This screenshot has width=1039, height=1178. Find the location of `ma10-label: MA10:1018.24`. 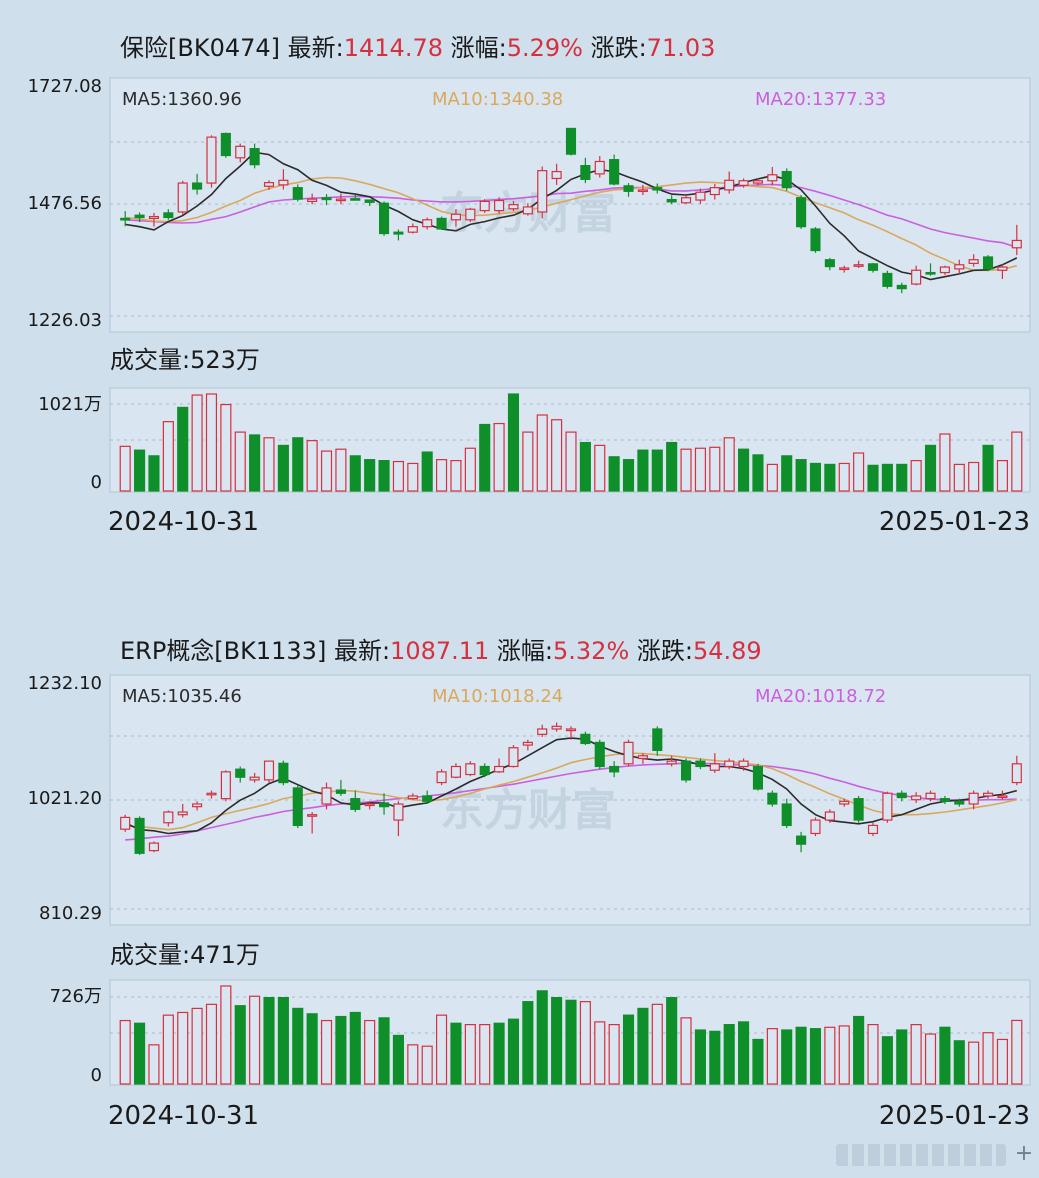

ma10-label: MA10:1018.24 is located at coordinates (497, 696).